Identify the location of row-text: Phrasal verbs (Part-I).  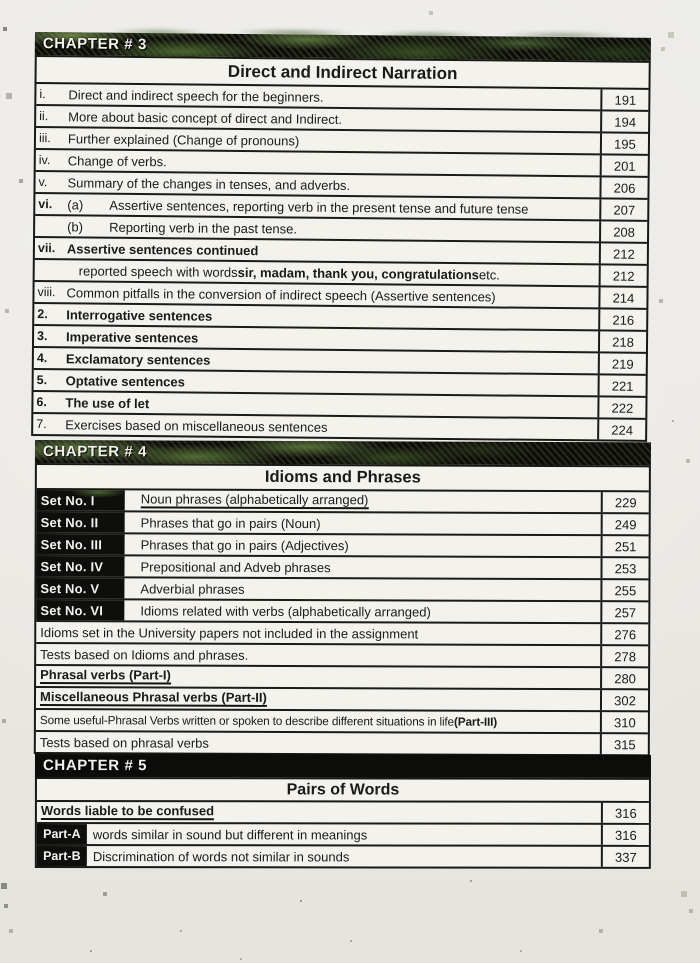
(105, 676).